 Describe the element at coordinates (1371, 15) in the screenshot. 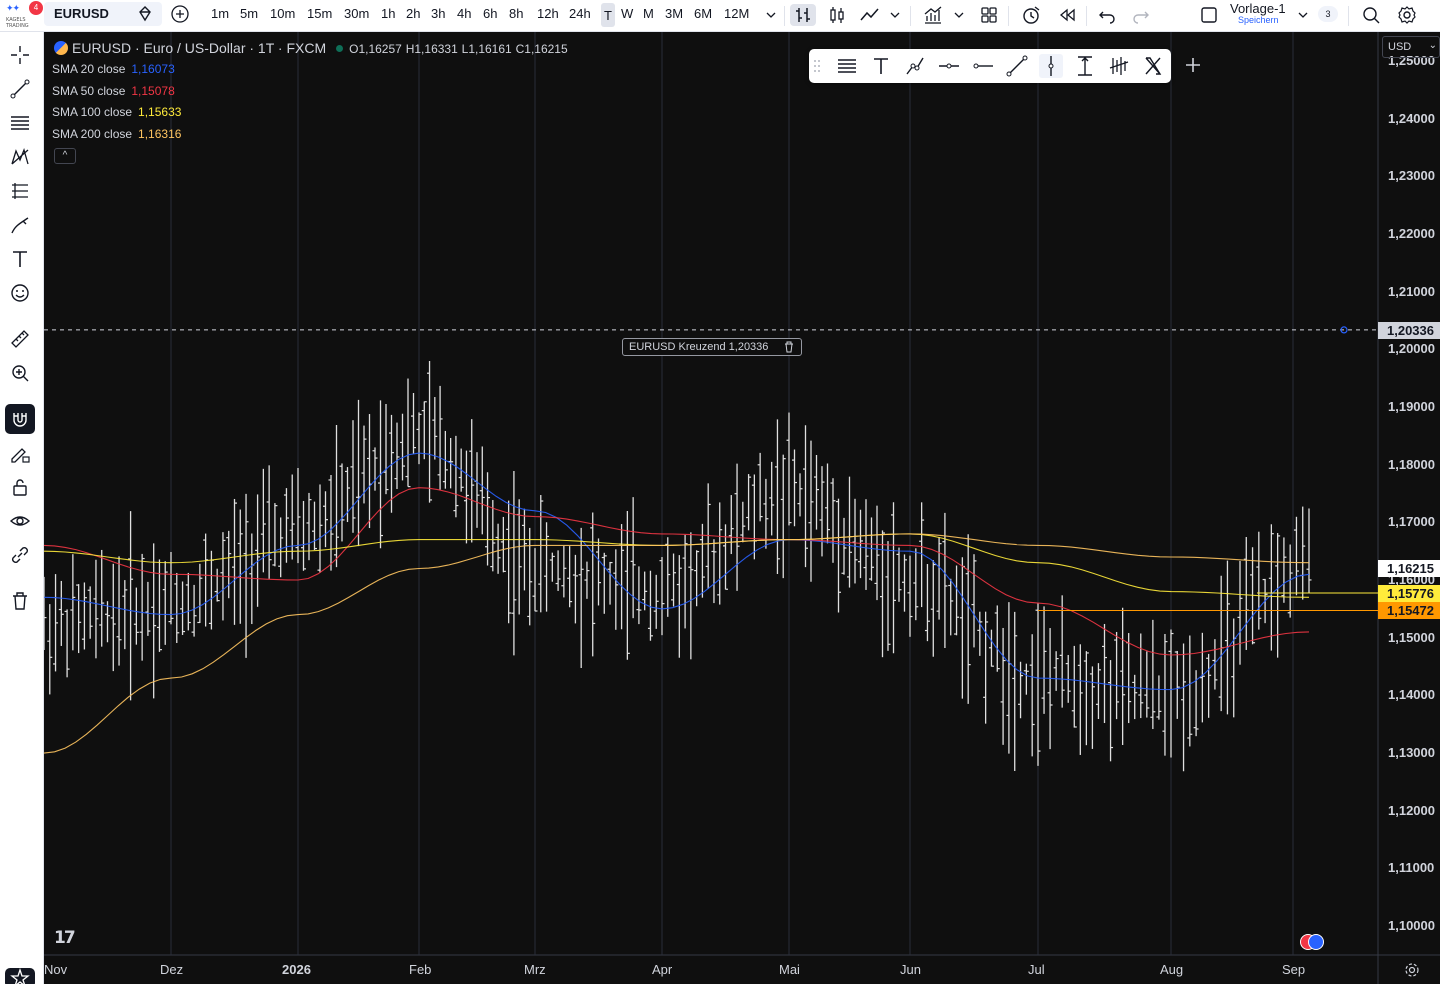

I see `quick-search-icon` at that location.